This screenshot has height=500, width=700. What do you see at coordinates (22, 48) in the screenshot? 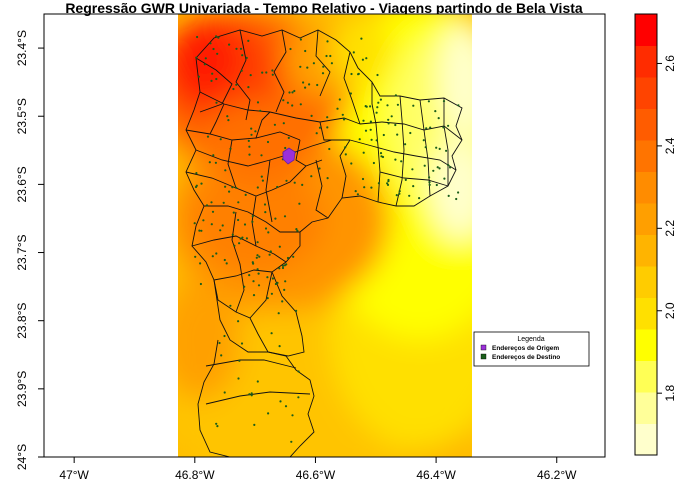
I see `y-tick-label: 23.4°S` at bounding box center [22, 48].